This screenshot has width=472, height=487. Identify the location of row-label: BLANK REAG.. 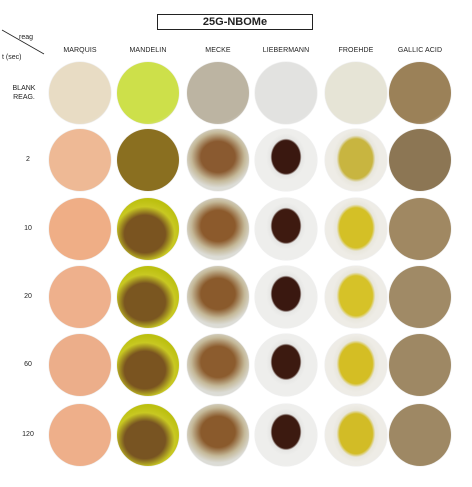
(24, 93).